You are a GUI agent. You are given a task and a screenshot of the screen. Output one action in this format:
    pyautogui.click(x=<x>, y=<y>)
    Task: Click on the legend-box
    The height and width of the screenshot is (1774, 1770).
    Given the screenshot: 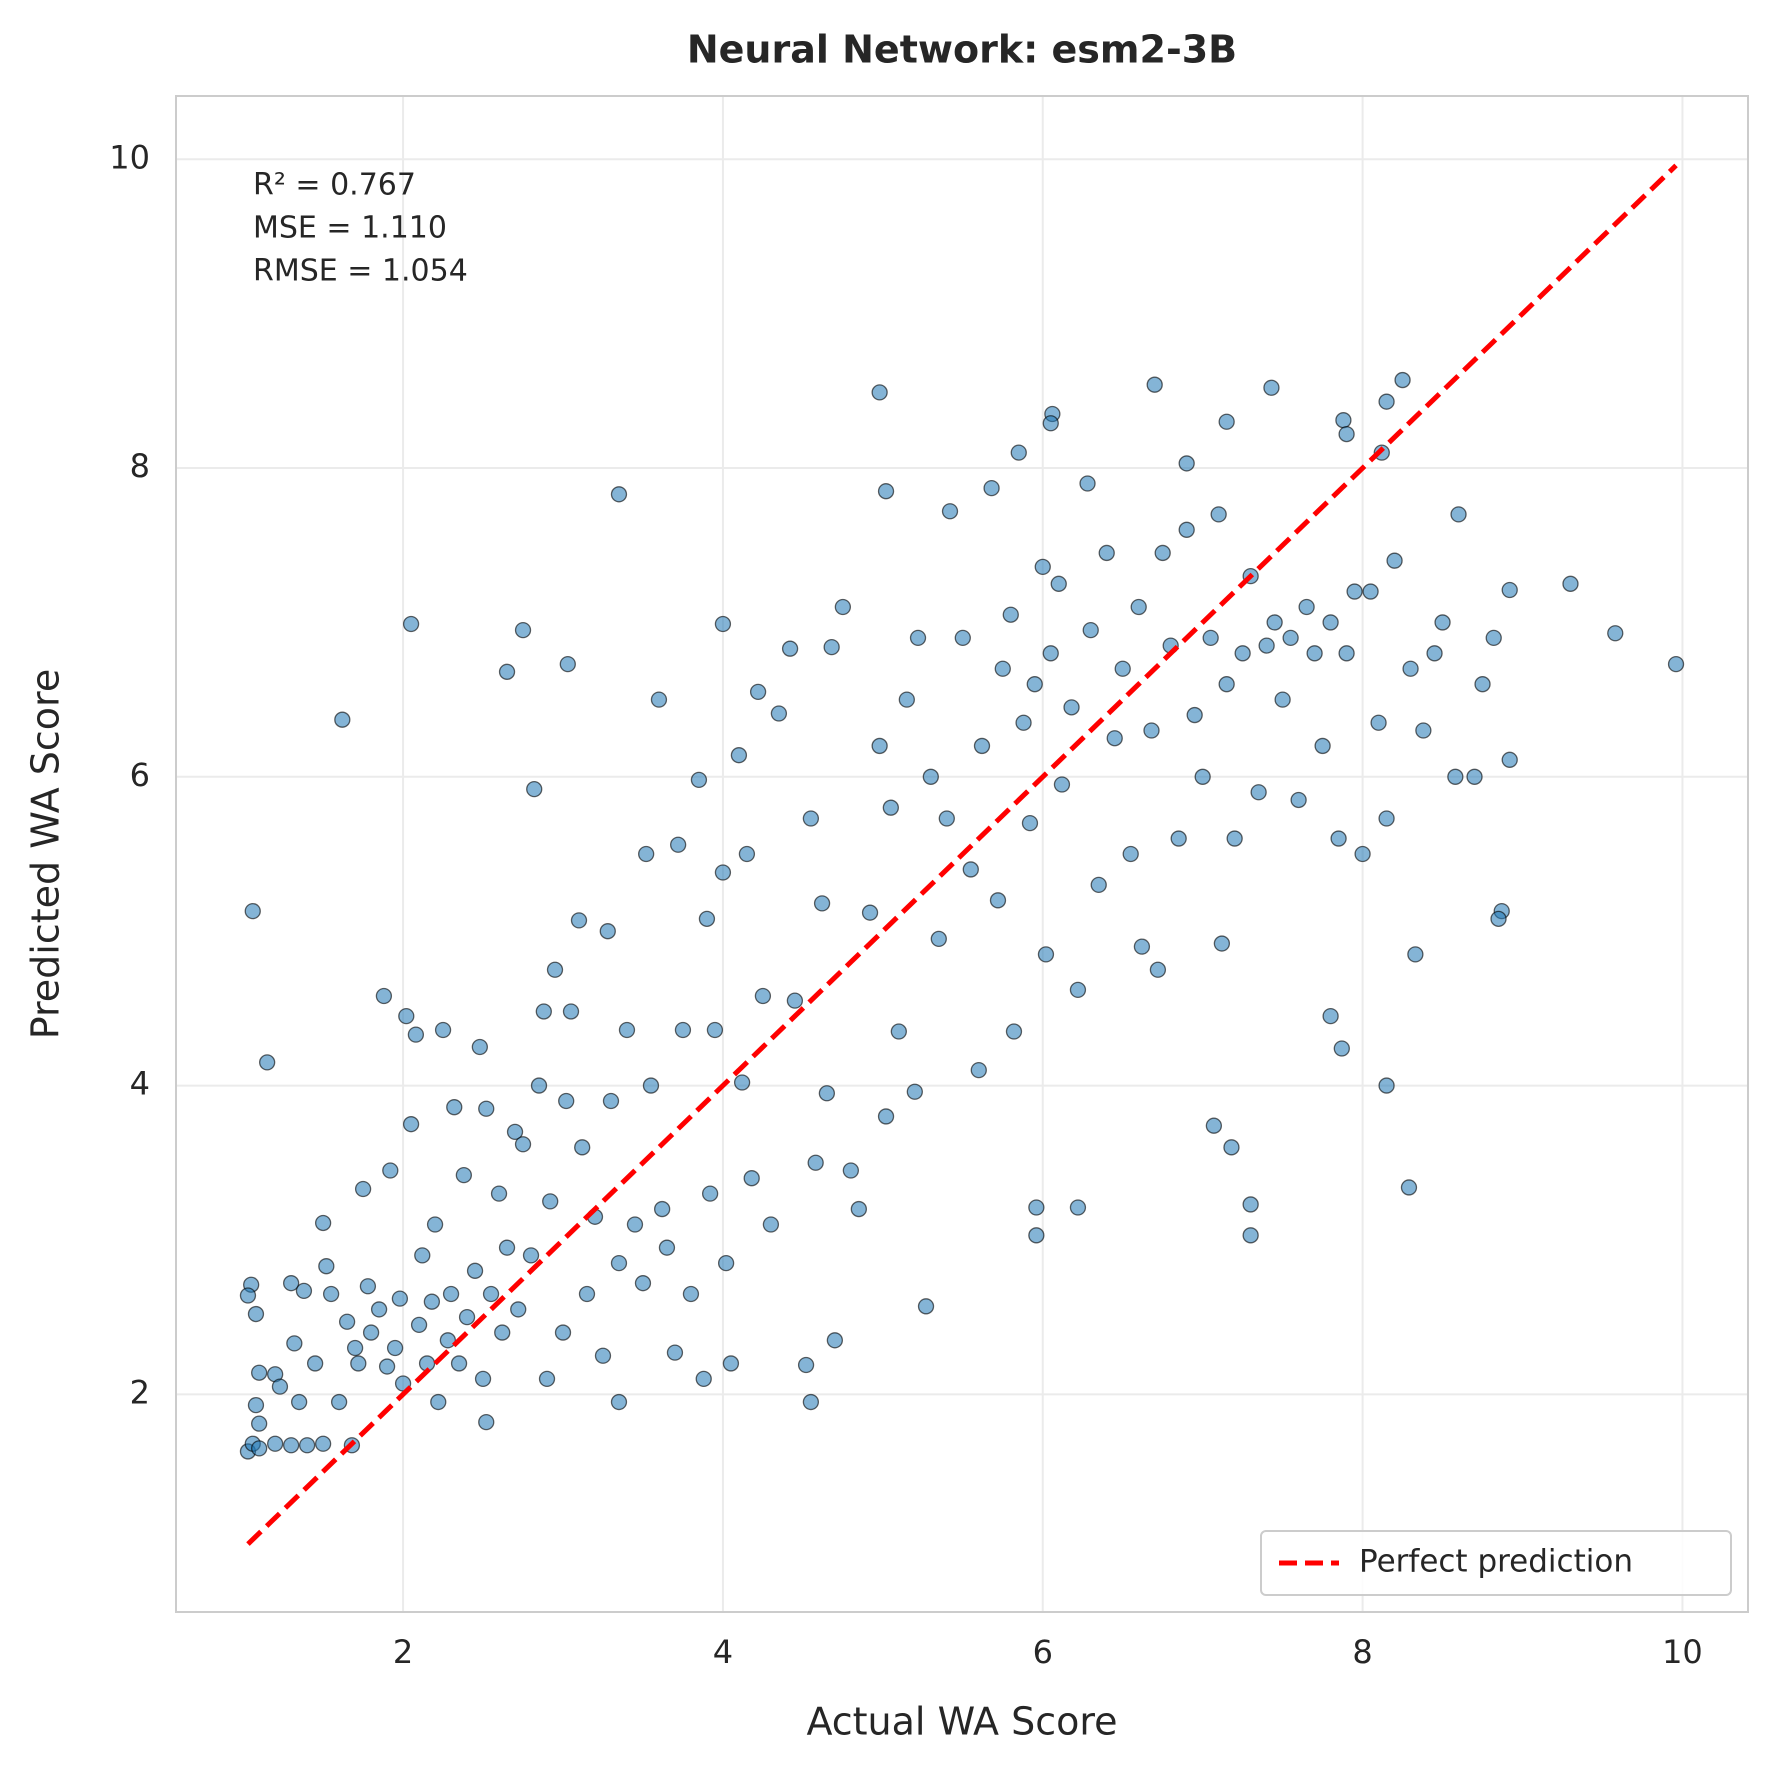 What is the action you would take?
    pyautogui.click(x=1496, y=1563)
    